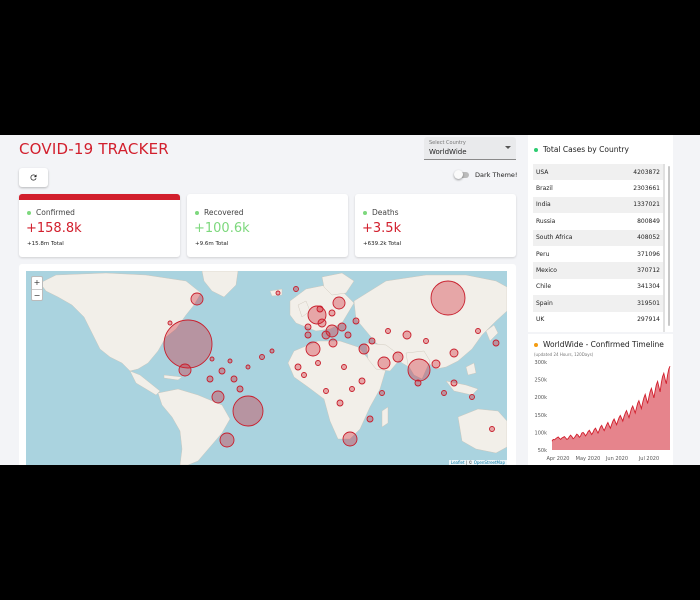 The image size is (700, 600). I want to click on country-cases: 371096, so click(648, 254).